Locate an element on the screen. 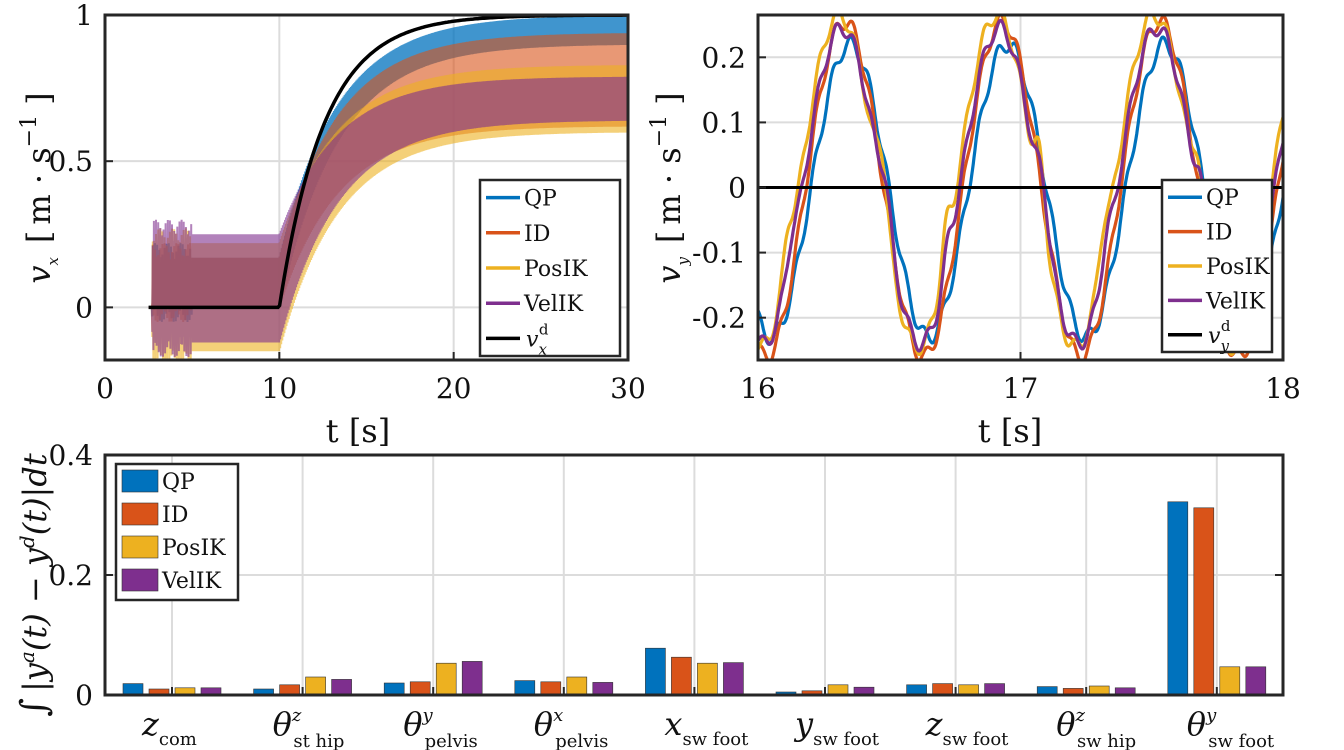  error-category-sub: st hip is located at coordinates (318, 740).